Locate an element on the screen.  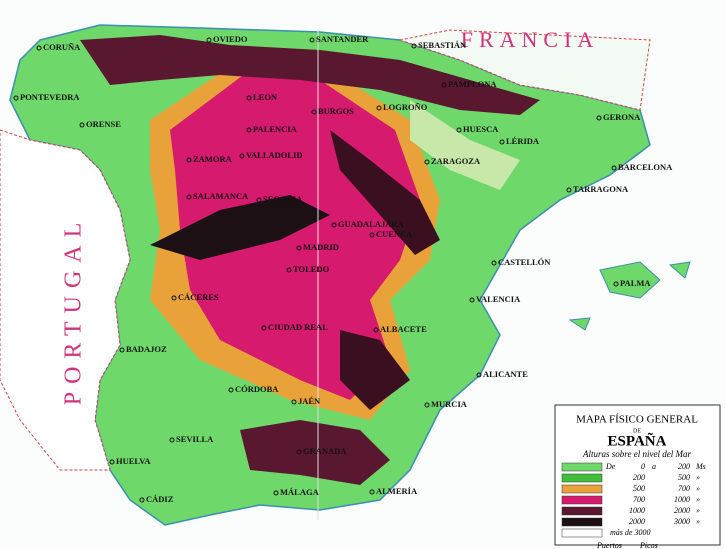
city-label: BARCELONA is located at coordinates (645, 167).